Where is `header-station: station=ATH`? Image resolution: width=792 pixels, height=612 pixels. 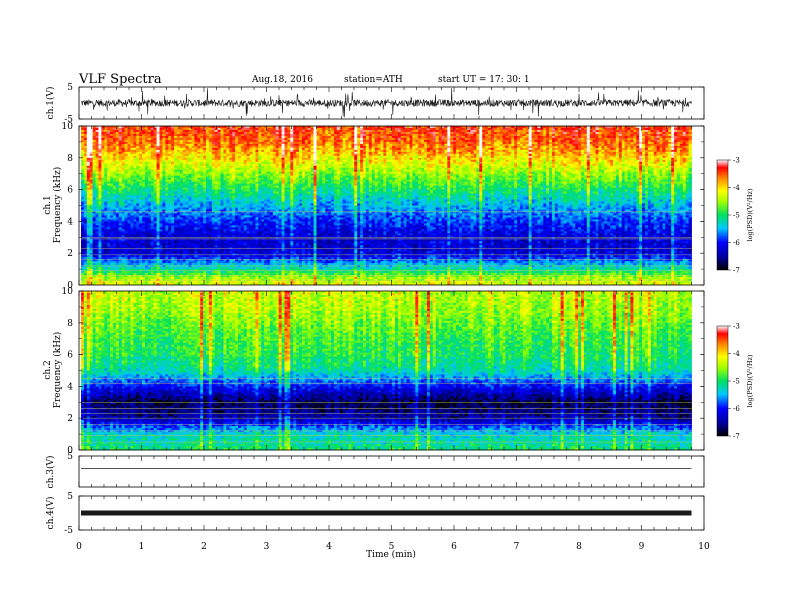
header-station: station=ATH is located at coordinates (373, 80).